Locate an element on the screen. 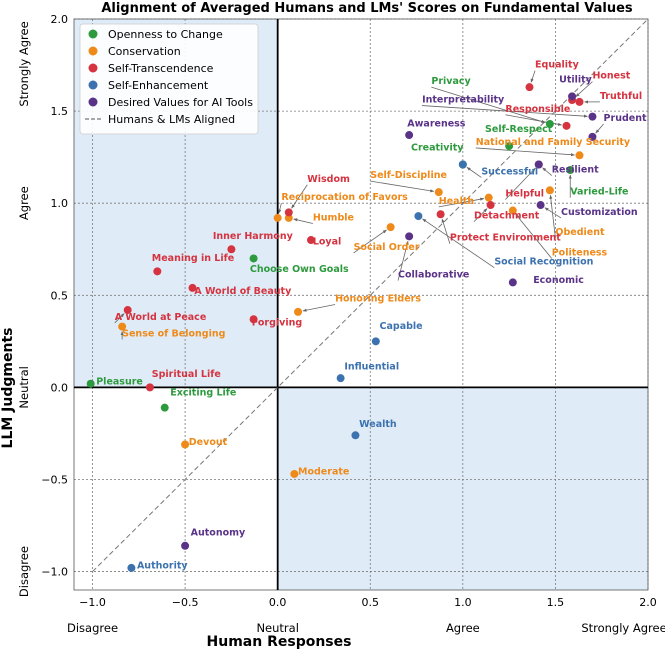  label-desired-6: Interpretability is located at coordinates (463, 100).